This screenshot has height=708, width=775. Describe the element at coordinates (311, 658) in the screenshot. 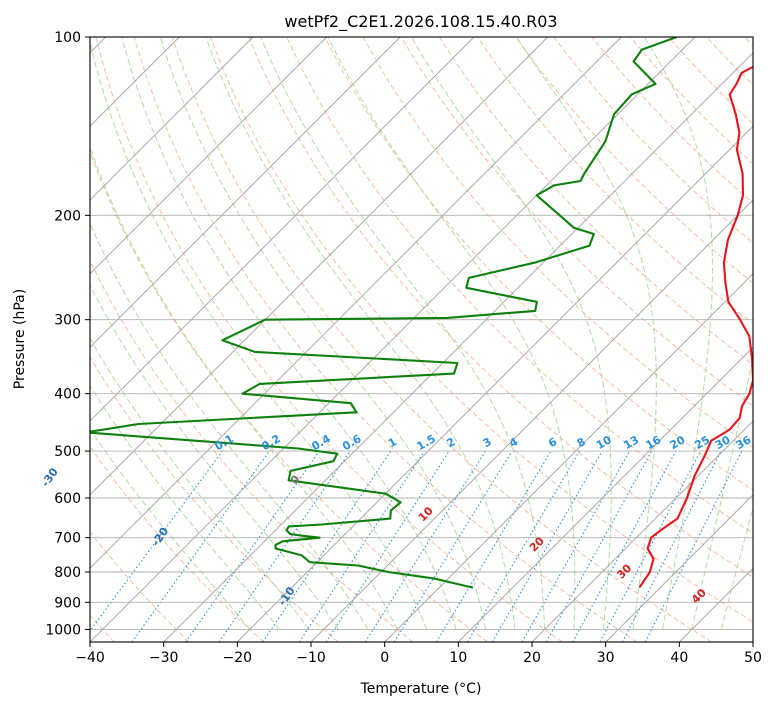

I see `x-tick-label: −10` at that location.